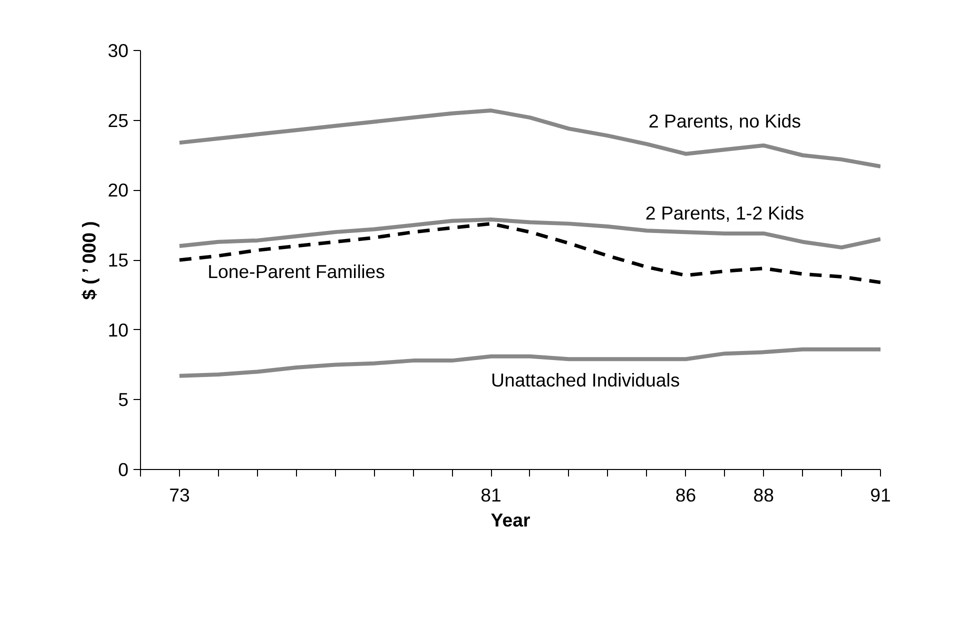  Describe the element at coordinates (89, 260) in the screenshot. I see `y-axis-title: $ ( ’ 000 )` at that location.